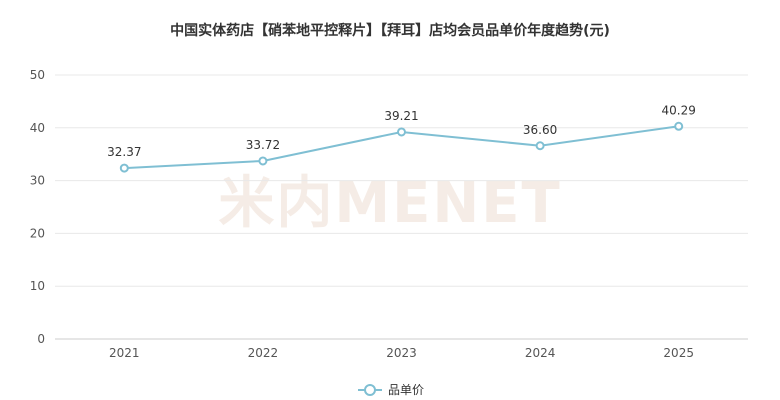 This screenshot has width=780, height=400. Describe the element at coordinates (679, 110) in the screenshot. I see `data-label: 40.29` at that location.